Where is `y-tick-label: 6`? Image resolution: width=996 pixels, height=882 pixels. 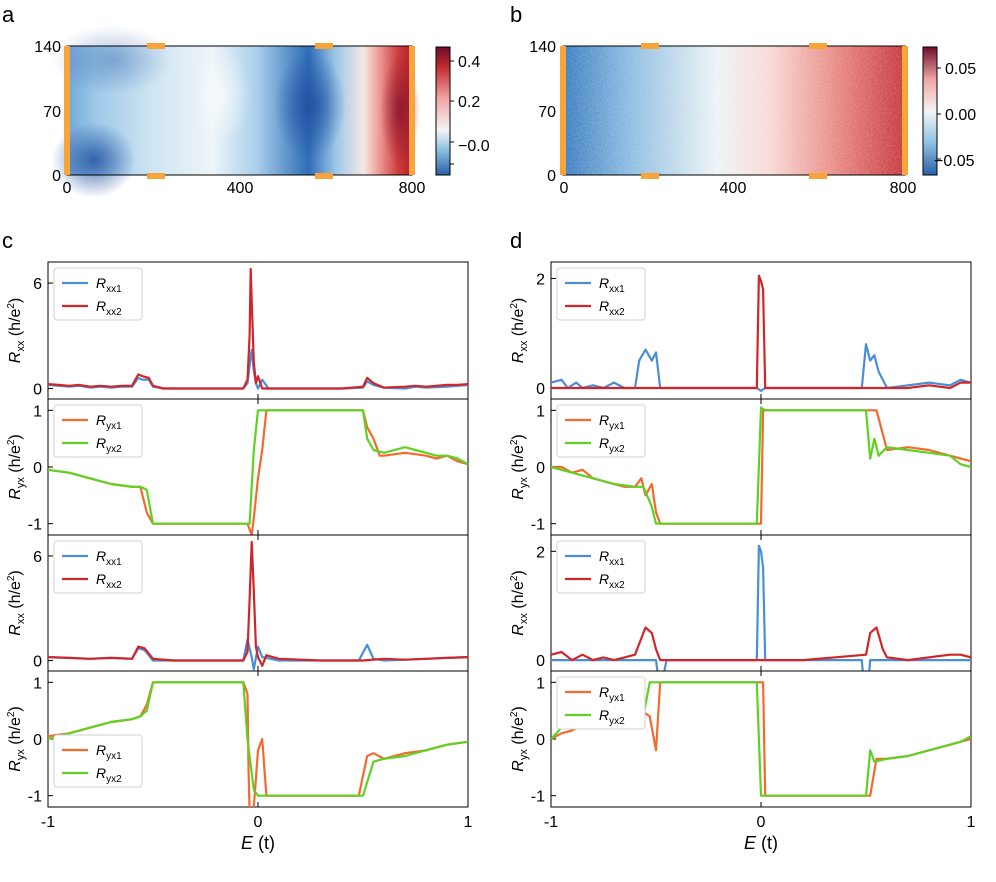
y-tick-label: 6 is located at coordinates (37, 557).